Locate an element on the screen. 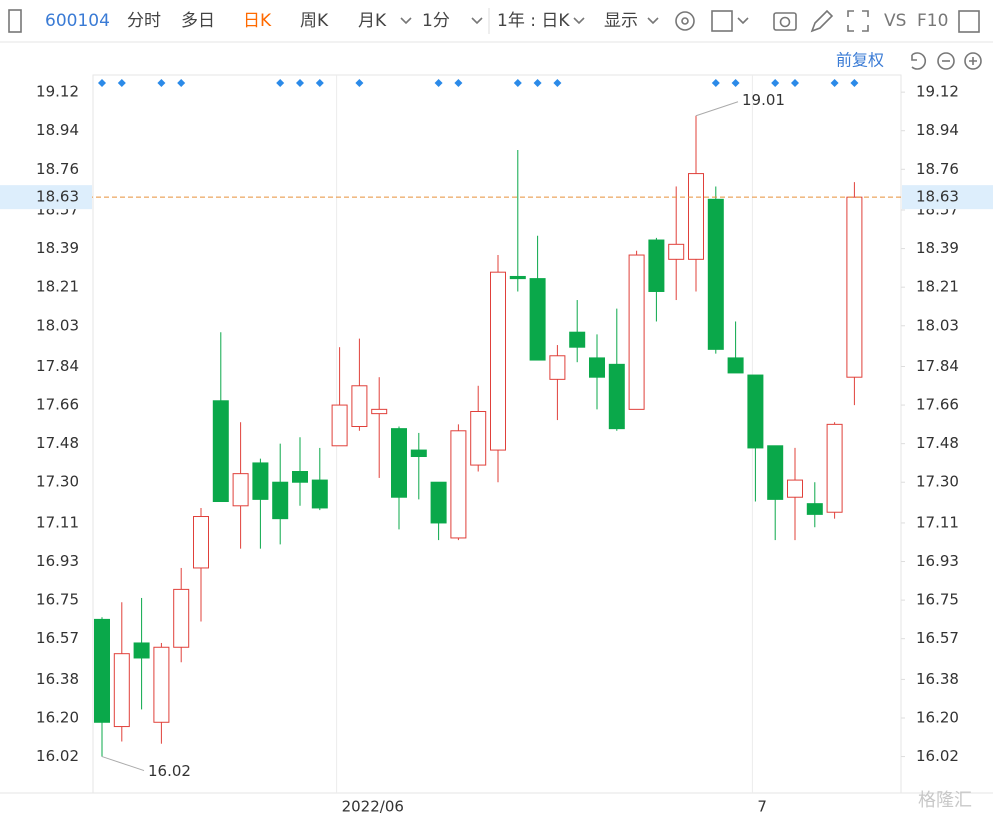 The image size is (993, 821). tab: 分时 is located at coordinates (144, 21).